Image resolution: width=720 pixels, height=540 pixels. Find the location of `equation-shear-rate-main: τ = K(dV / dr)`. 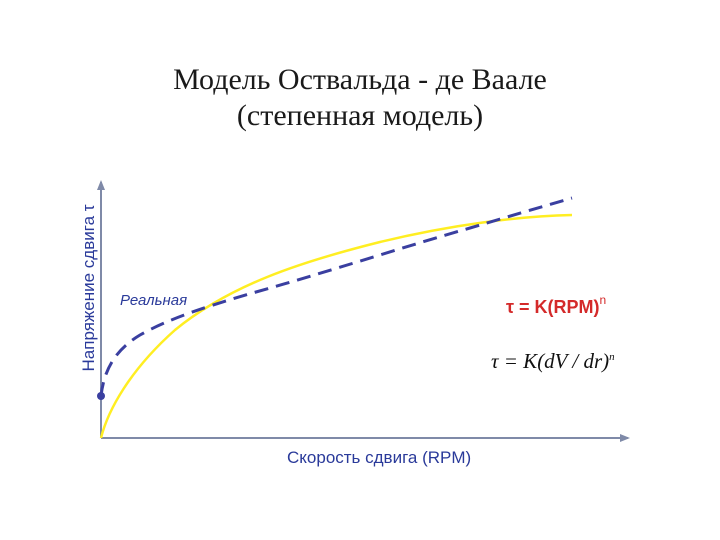

equation-shear-rate-main: τ = K(dV / dr) is located at coordinates (550, 361).